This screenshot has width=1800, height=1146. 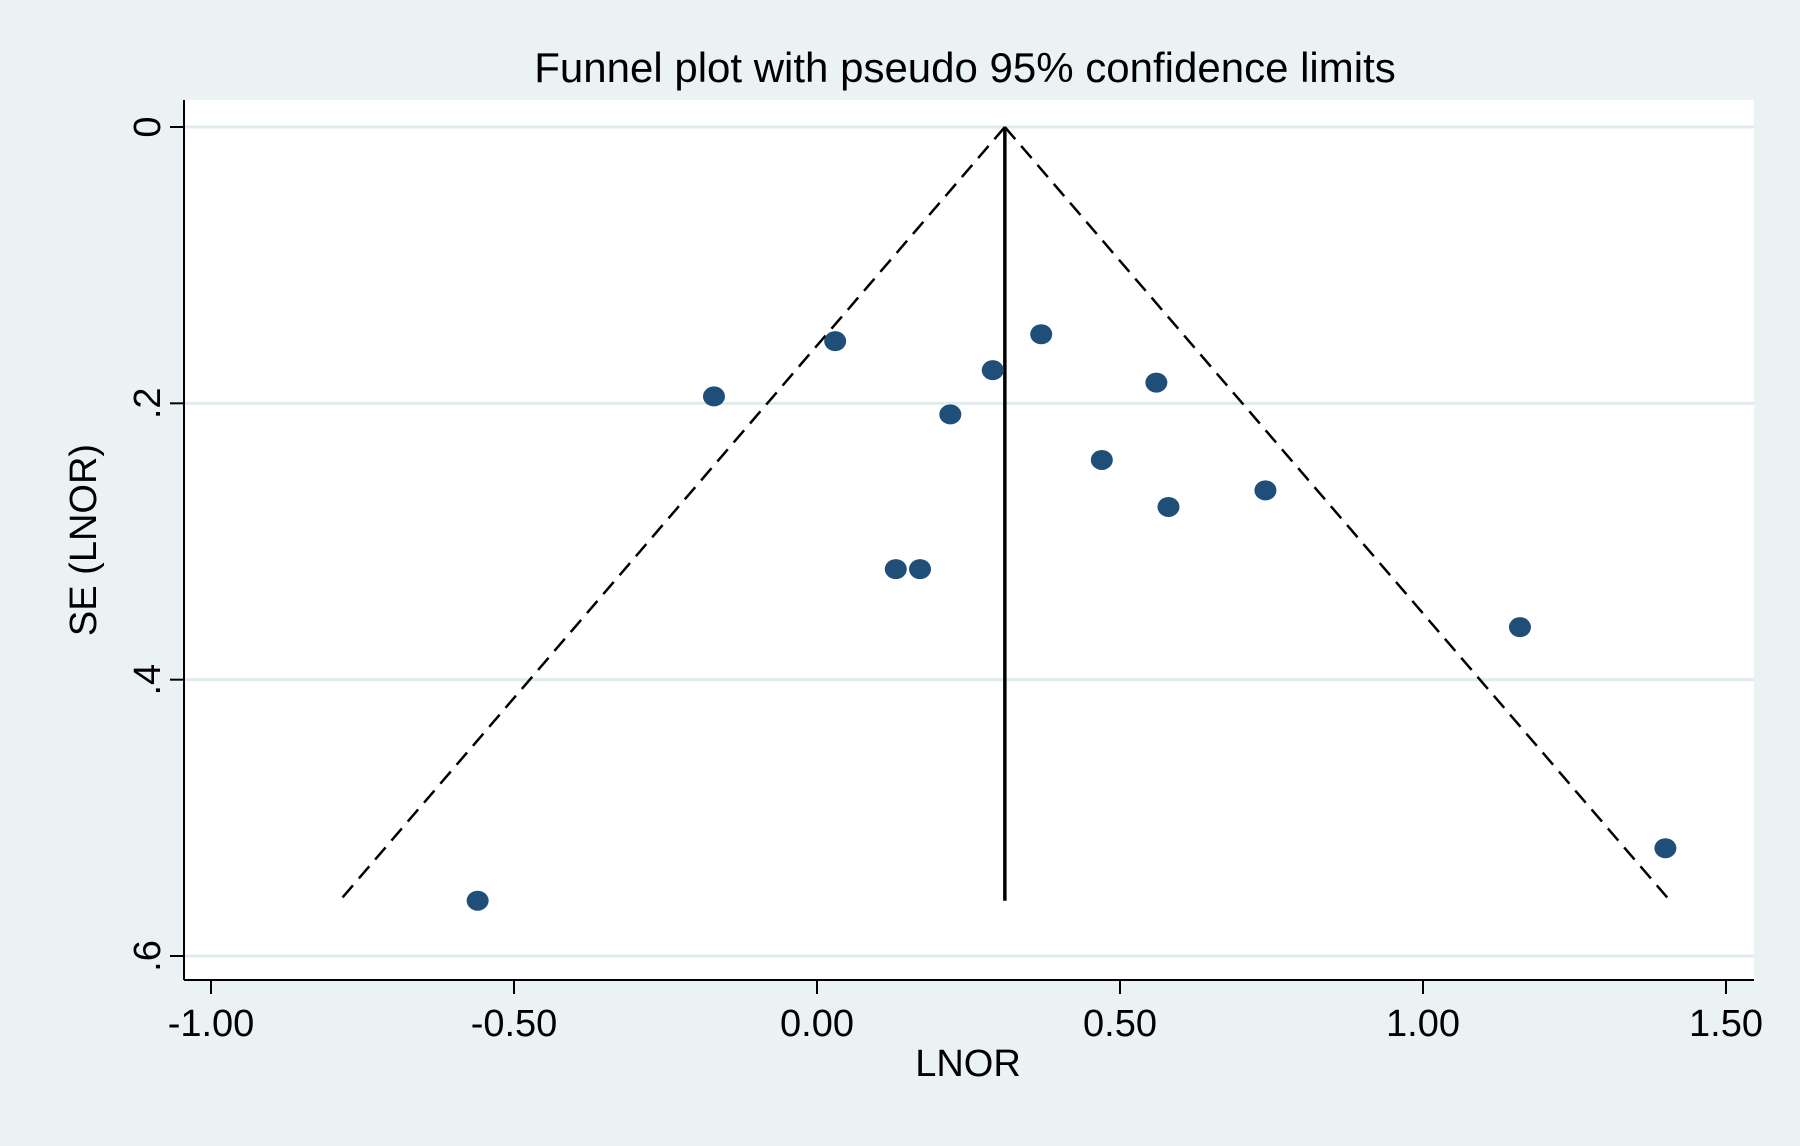 I want to click on y-tick-label: .6, so click(x=148, y=956).